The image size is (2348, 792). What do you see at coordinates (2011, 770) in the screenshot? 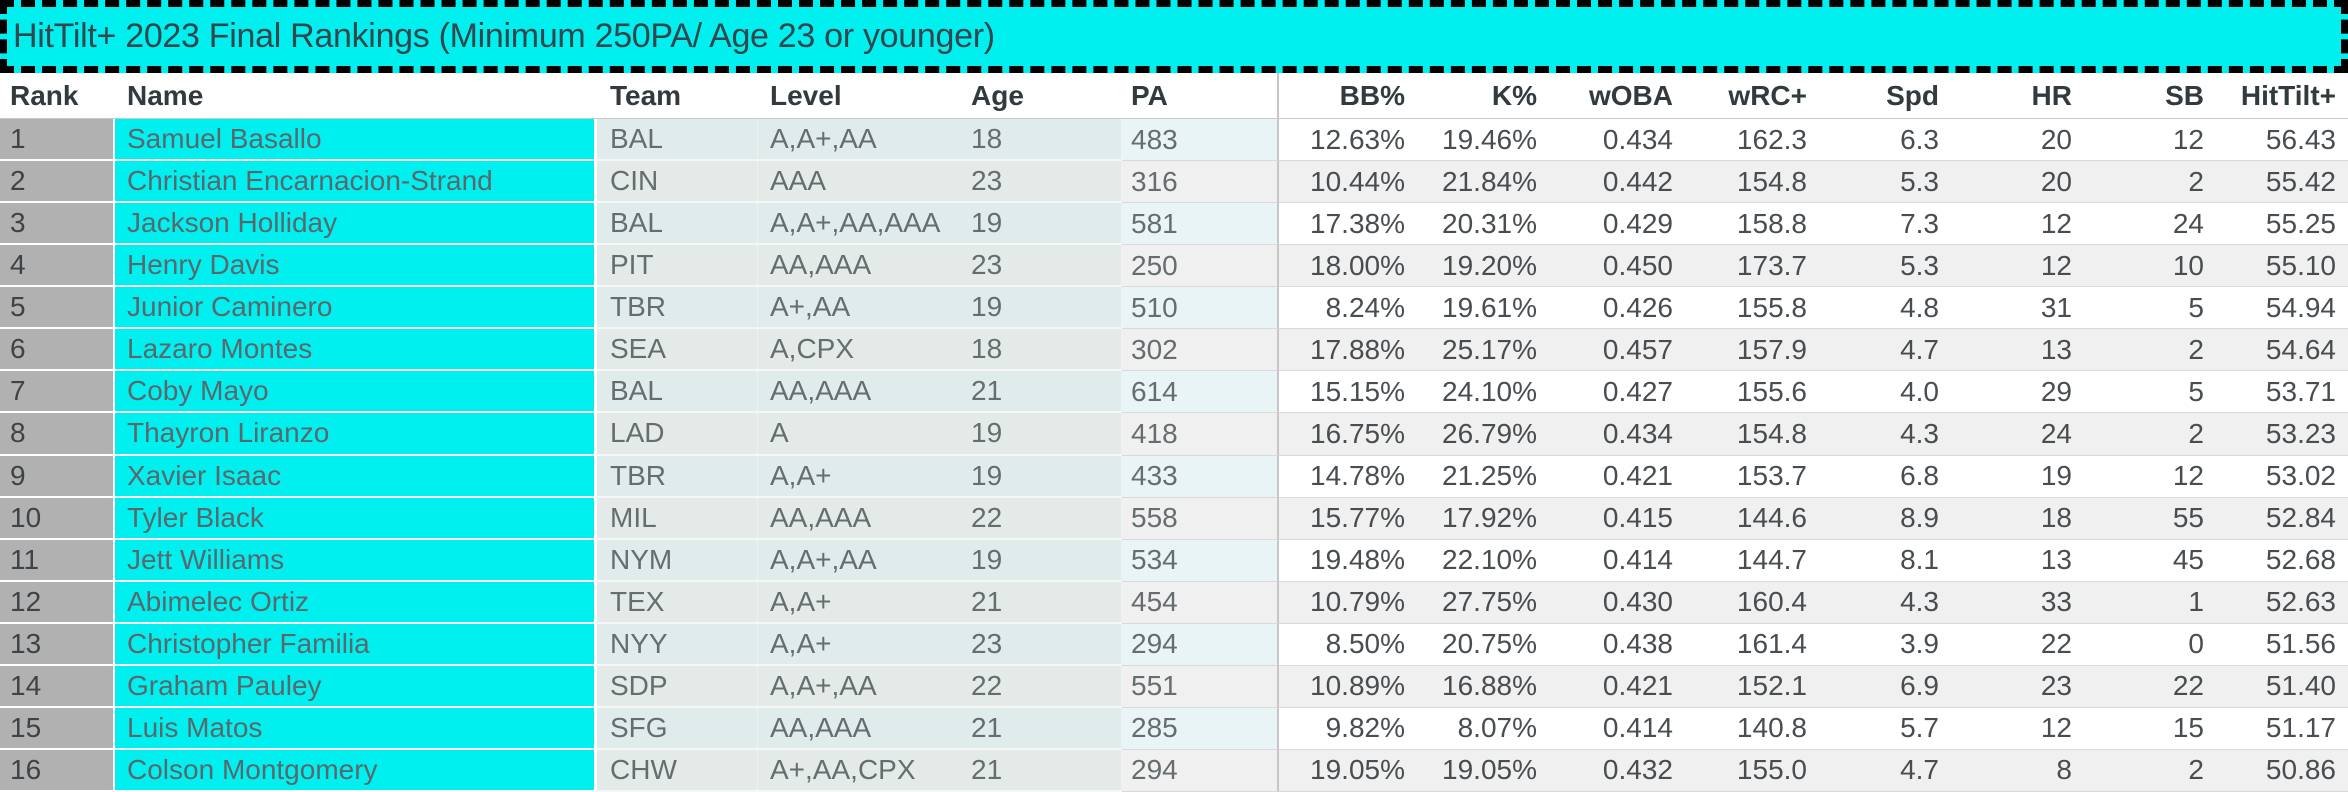
I see `cell-hr: 8` at bounding box center [2011, 770].